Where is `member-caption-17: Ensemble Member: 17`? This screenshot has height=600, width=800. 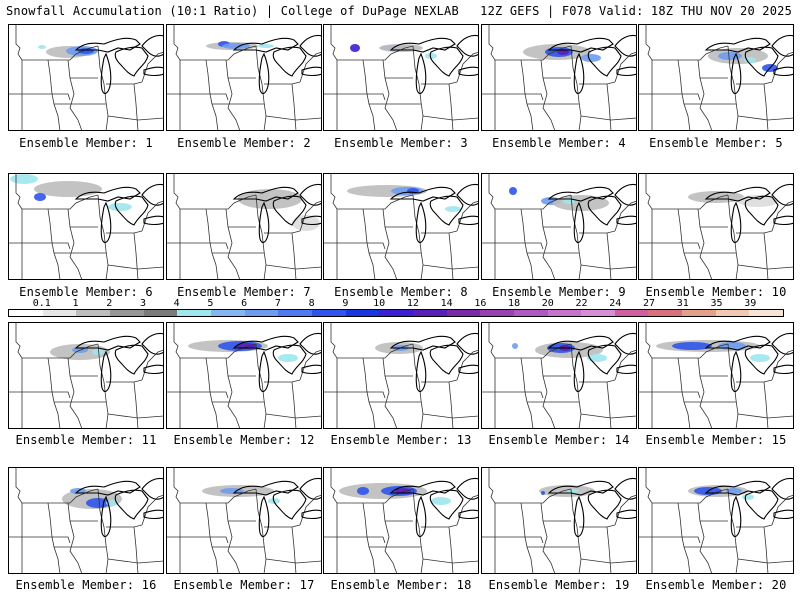 member-caption-17: Ensemble Member: 17 is located at coordinates (244, 585).